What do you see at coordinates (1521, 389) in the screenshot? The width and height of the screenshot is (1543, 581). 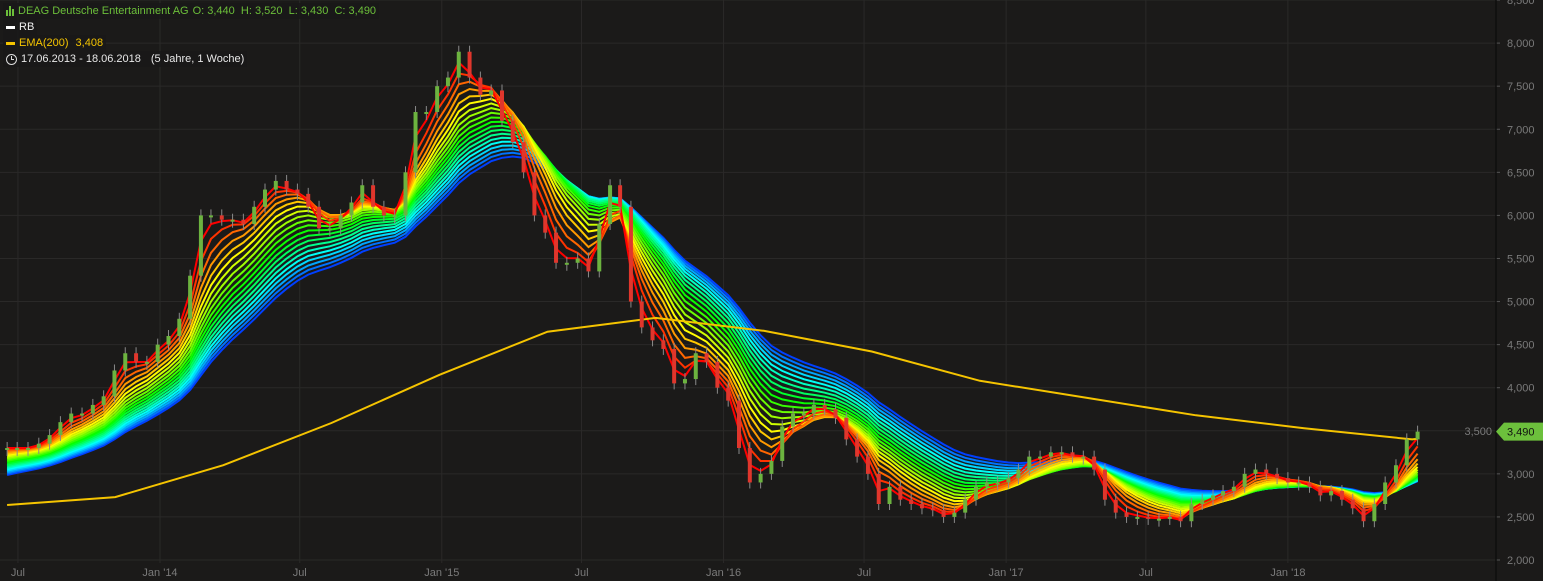 I see `y-tick-label: 4,000` at bounding box center [1521, 389].